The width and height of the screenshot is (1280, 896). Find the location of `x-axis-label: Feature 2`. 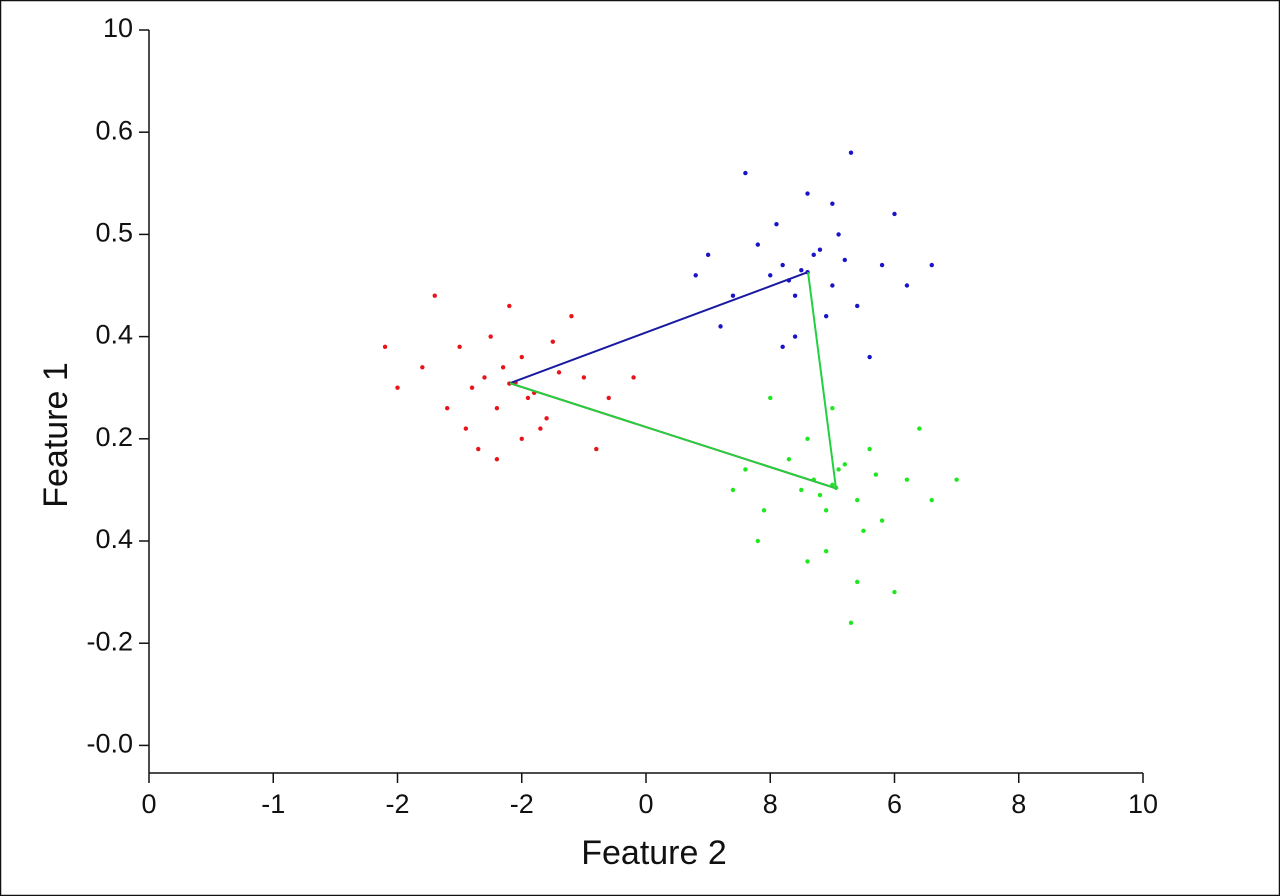

x-axis-label: Feature 2 is located at coordinates (654, 853).